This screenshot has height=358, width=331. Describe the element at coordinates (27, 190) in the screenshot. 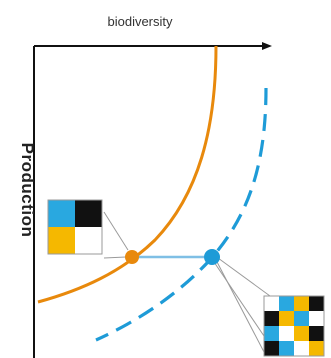

I see `y-axis-label: Production` at that location.